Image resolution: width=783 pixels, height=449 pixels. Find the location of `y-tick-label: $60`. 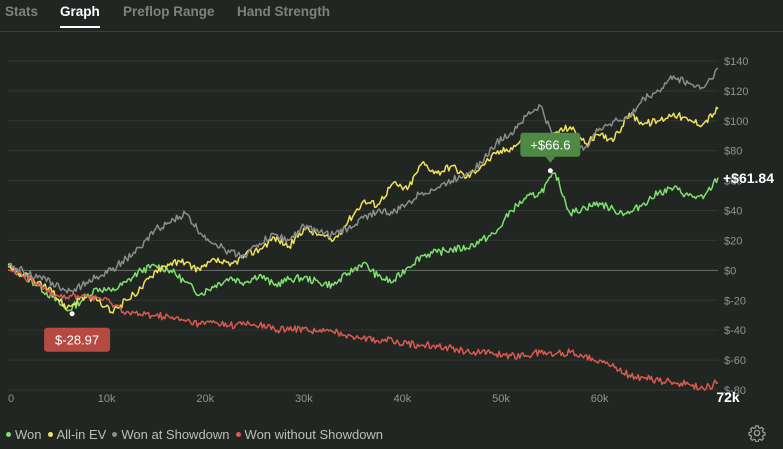

y-tick-label: $60 is located at coordinates (733, 182).